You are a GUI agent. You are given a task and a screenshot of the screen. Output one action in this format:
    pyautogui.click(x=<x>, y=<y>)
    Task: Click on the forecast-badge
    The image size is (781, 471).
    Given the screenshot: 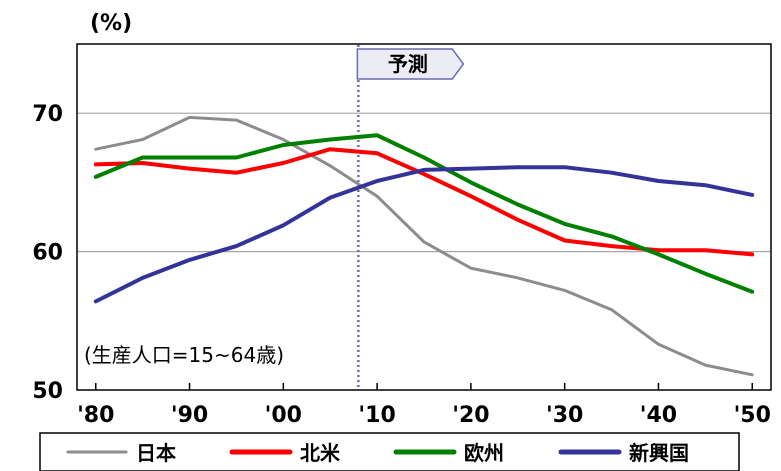 What is the action you would take?
    pyautogui.click(x=410, y=64)
    